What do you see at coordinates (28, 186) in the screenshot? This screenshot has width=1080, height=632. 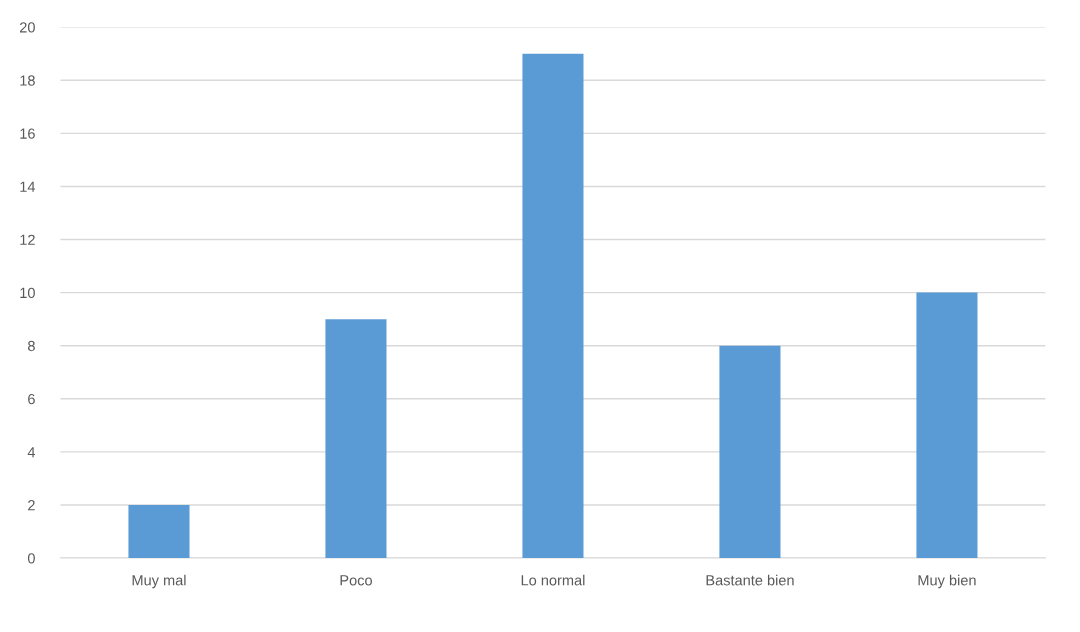 I see `y-tick-label: 14` at bounding box center [28, 186].